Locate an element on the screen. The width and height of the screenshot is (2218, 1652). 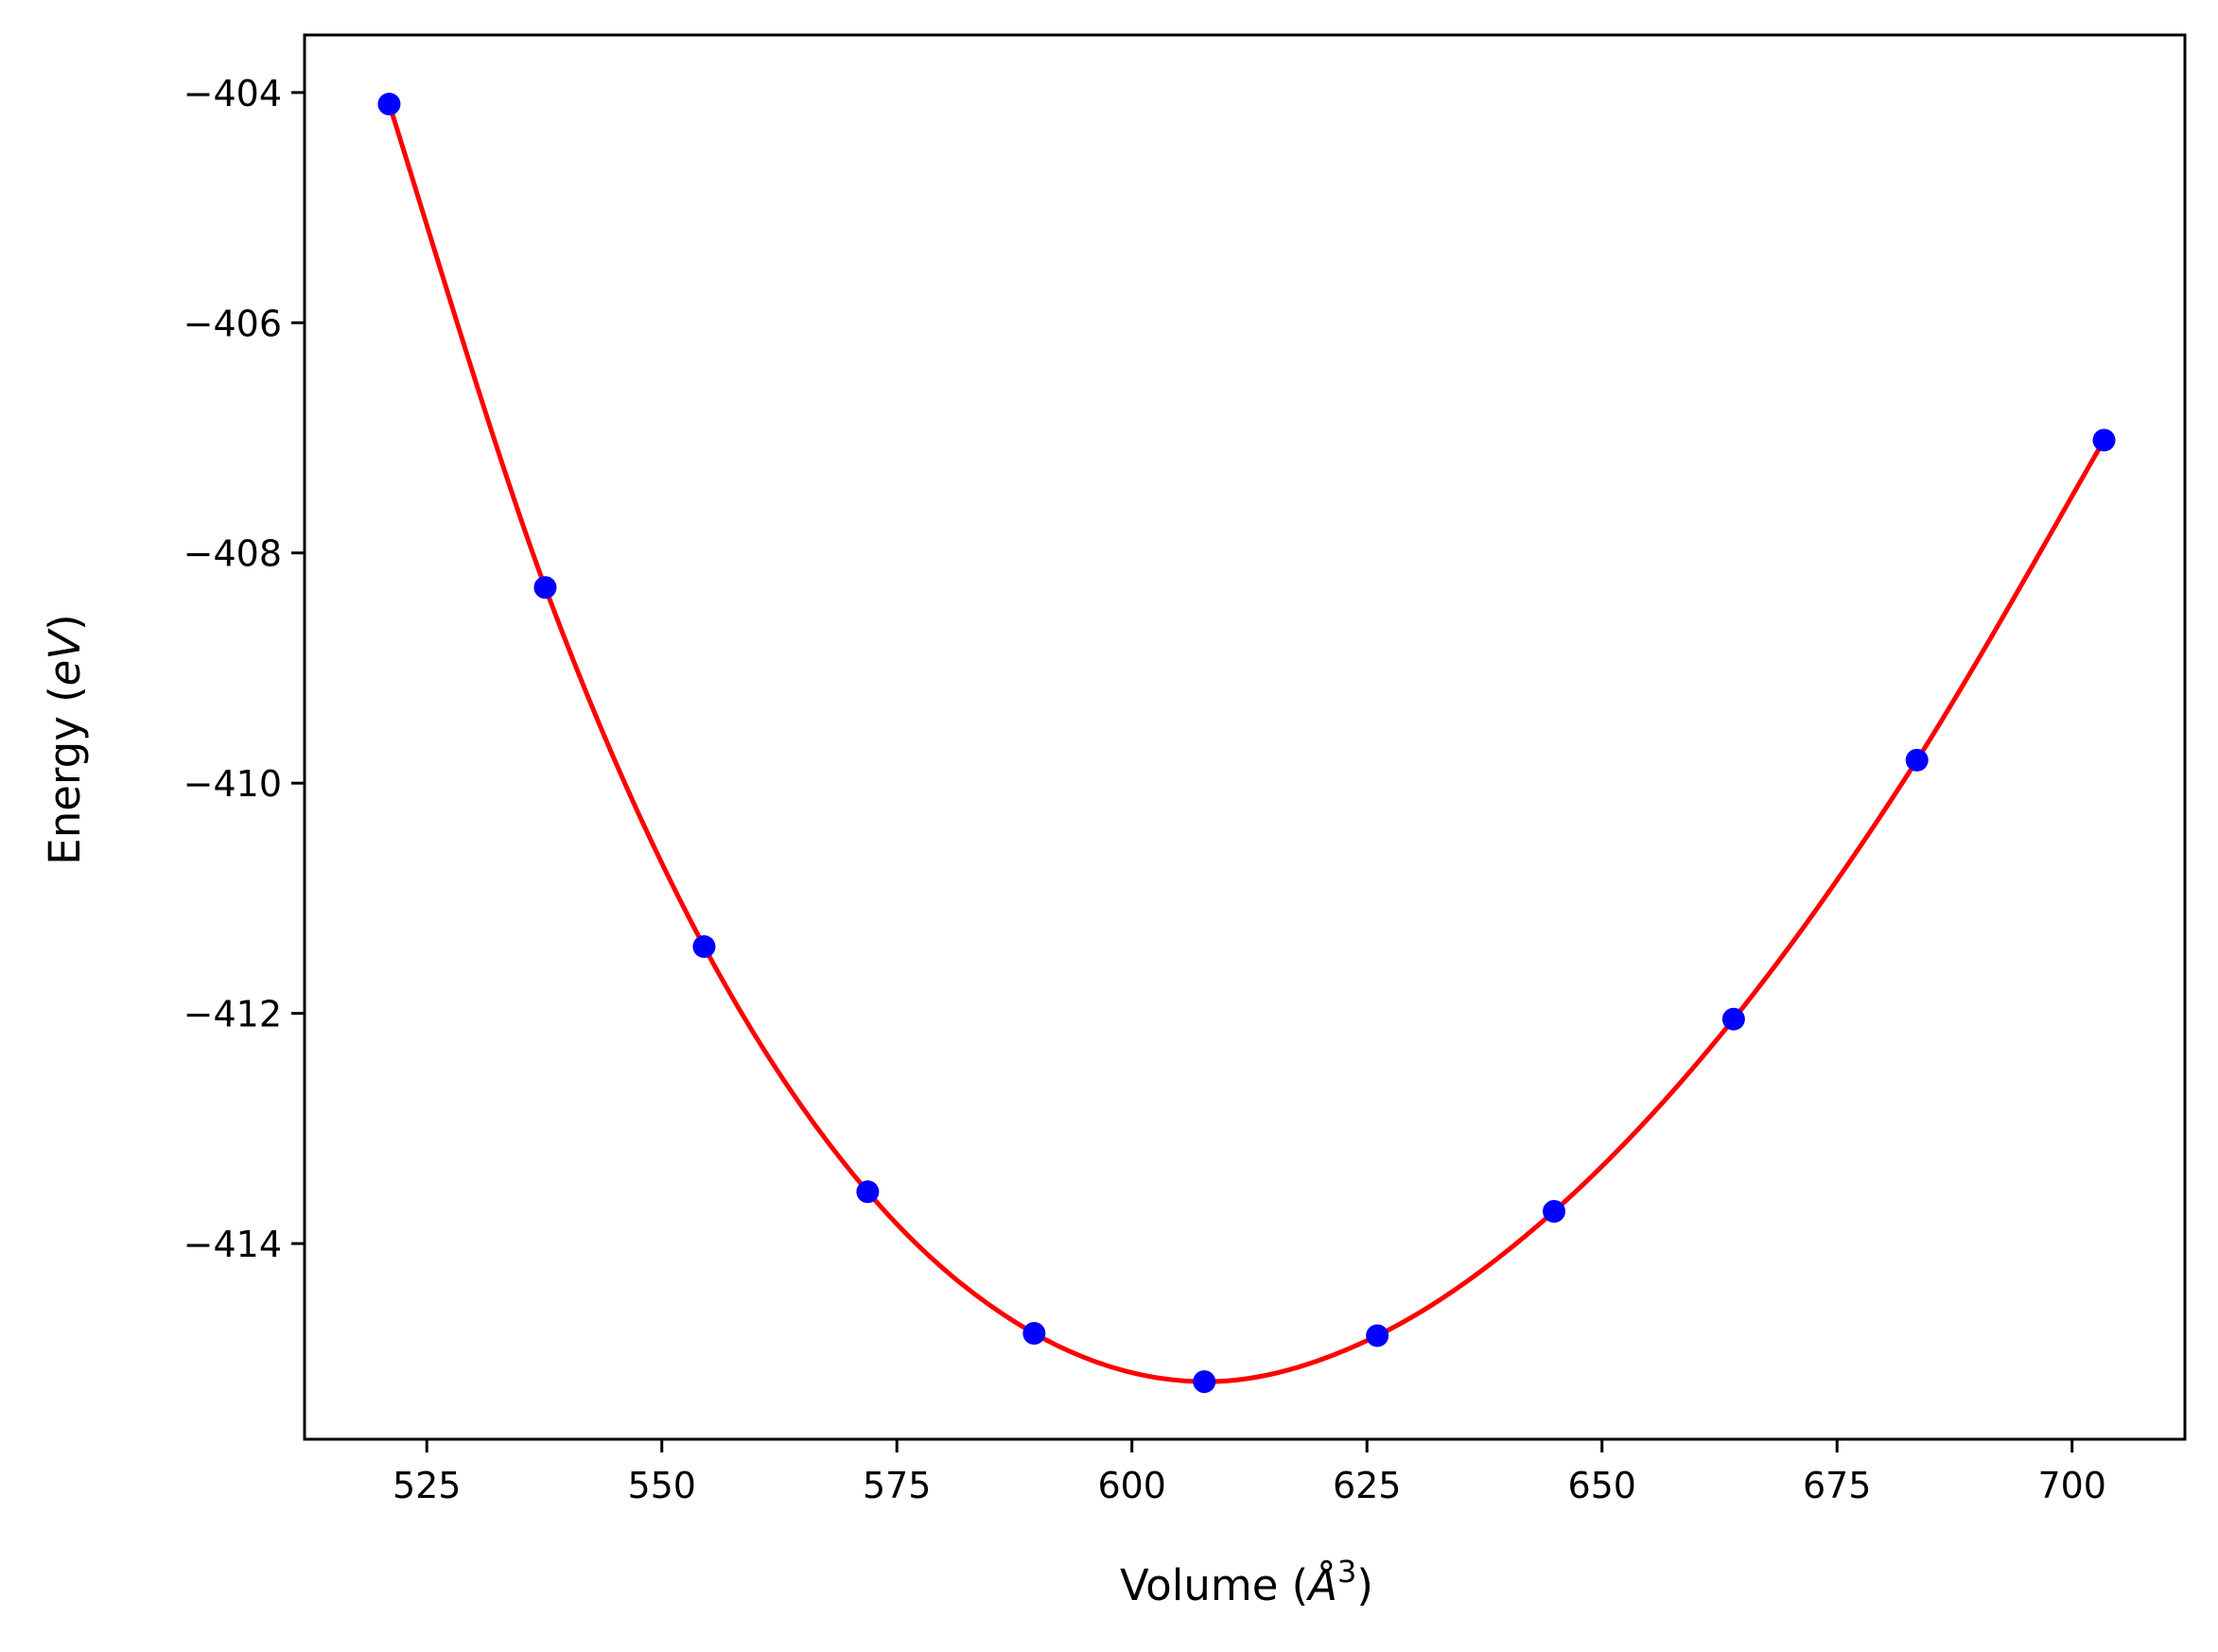
x-tick-label: 575 is located at coordinates (897, 1486).